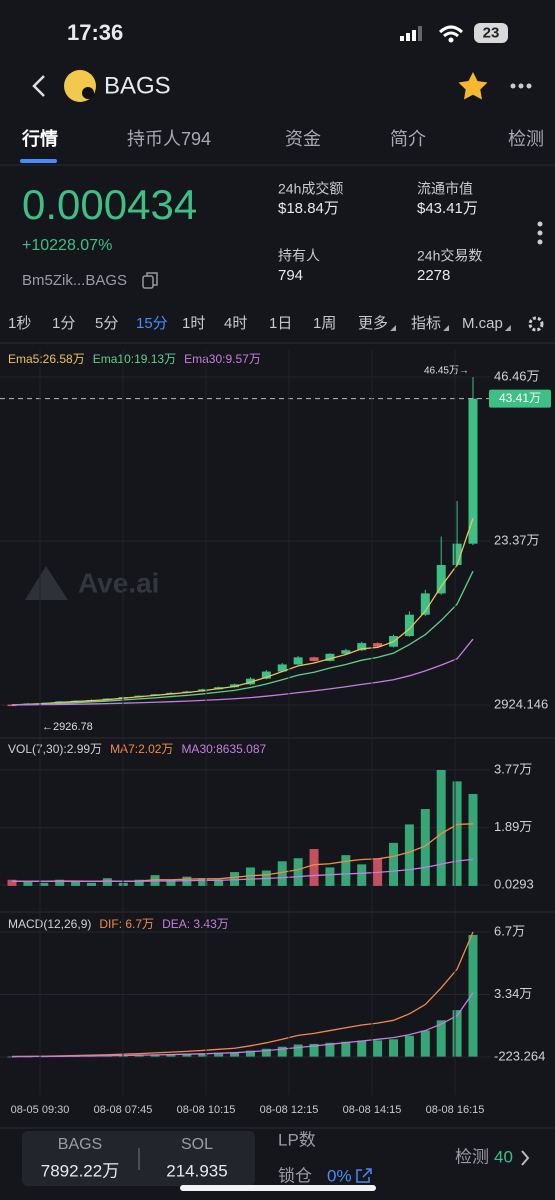 Image resolution: width=555 pixels, height=1200 pixels. What do you see at coordinates (324, 323) in the screenshot?
I see `interval-option: 1周` at bounding box center [324, 323].